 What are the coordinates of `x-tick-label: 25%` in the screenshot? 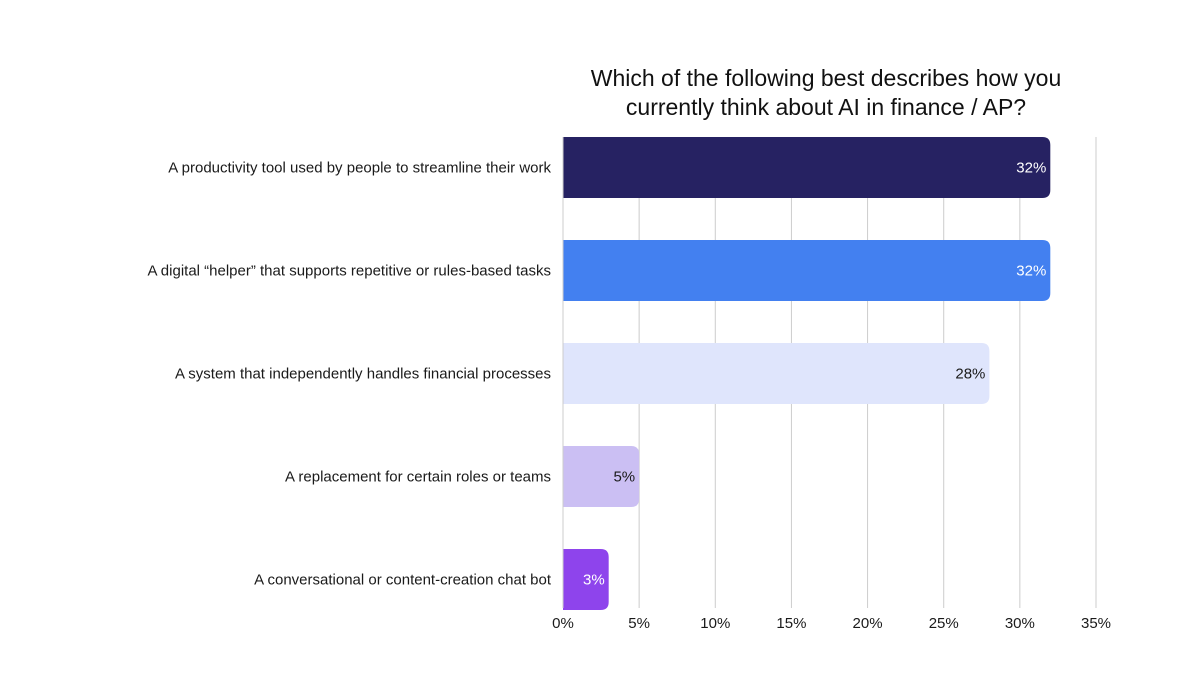 It's located at (944, 623).